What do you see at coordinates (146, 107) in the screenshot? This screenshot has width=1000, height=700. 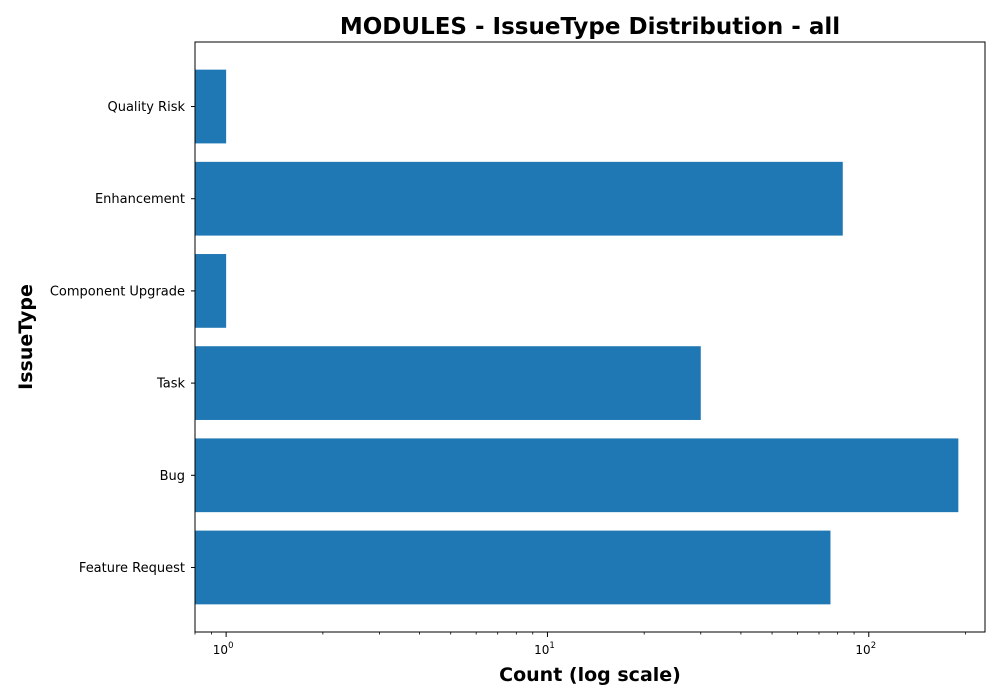 I see `y-tick-label: Quality Risk` at bounding box center [146, 107].